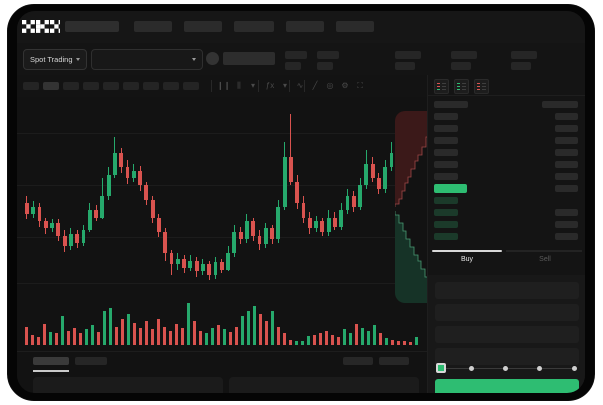  What do you see at coordinates (300, 85) in the screenshot?
I see `line-tool-icon: ∿` at bounding box center [300, 85].